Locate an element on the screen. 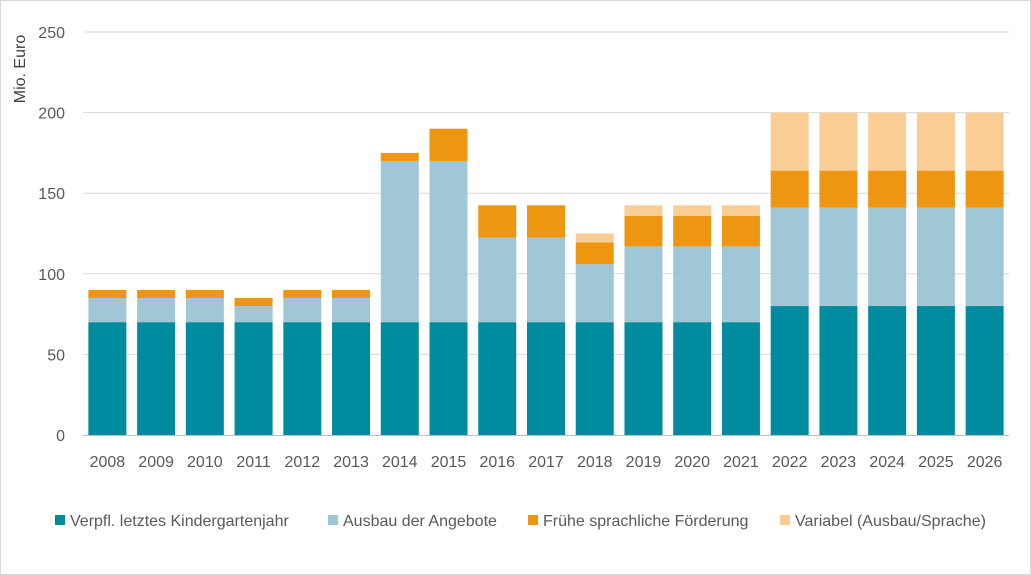 The width and height of the screenshot is (1031, 575). x-tick-label: 2026 is located at coordinates (985, 462).